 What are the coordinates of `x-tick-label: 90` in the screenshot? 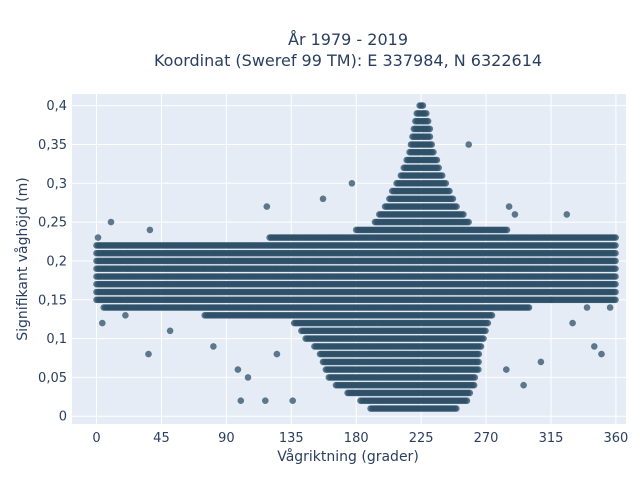 It's located at (226, 438).